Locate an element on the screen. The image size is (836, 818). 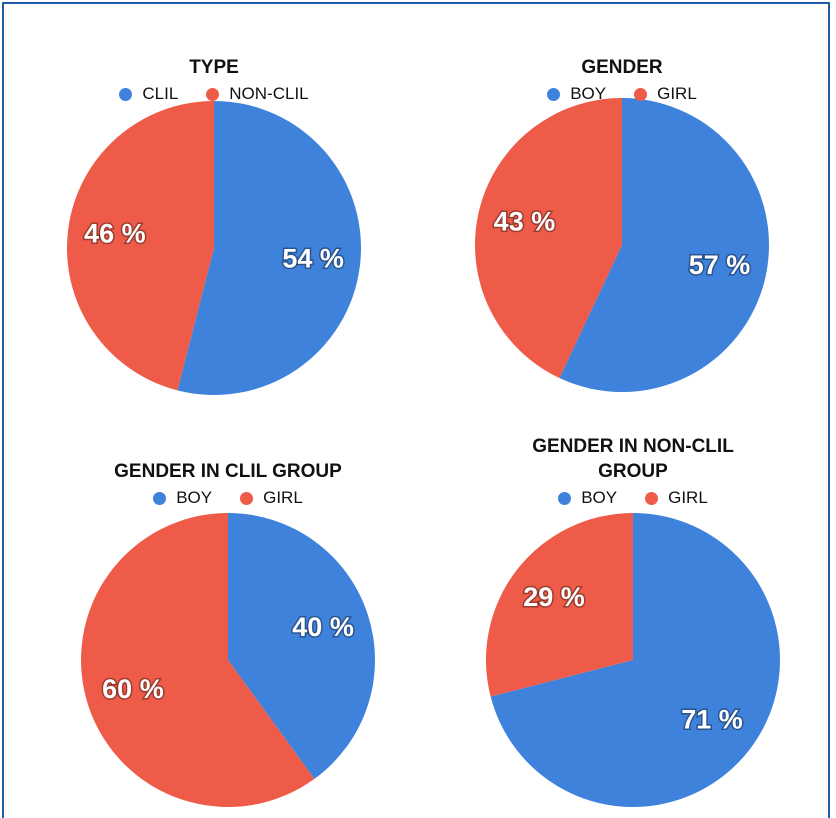
value-label: 60 % is located at coordinates (133, 689).